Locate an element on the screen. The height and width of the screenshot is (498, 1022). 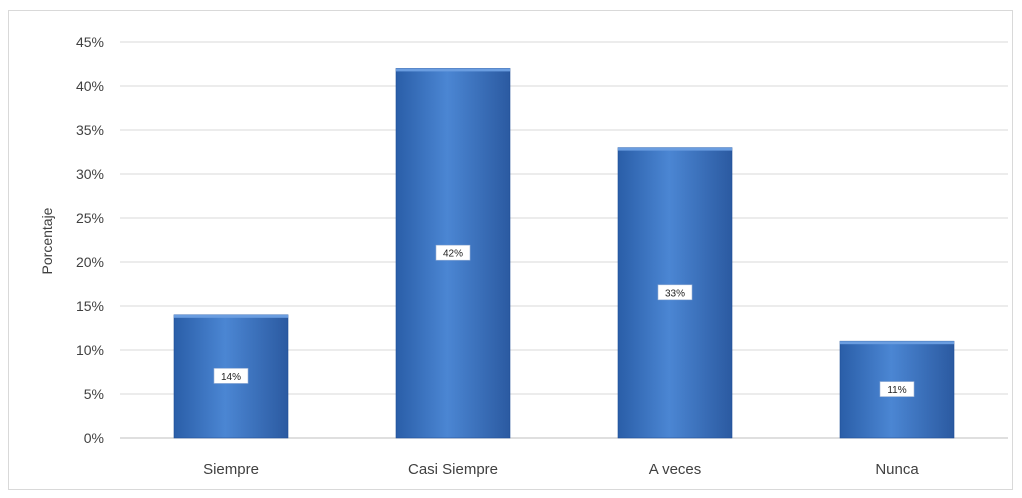
y-tick-label: 35% is located at coordinates (90, 130).